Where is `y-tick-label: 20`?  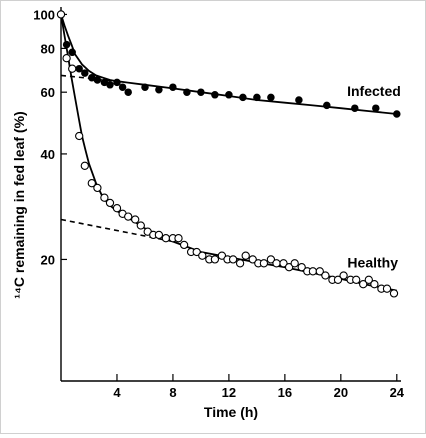
y-tick-label: 20 is located at coordinates (48, 259).